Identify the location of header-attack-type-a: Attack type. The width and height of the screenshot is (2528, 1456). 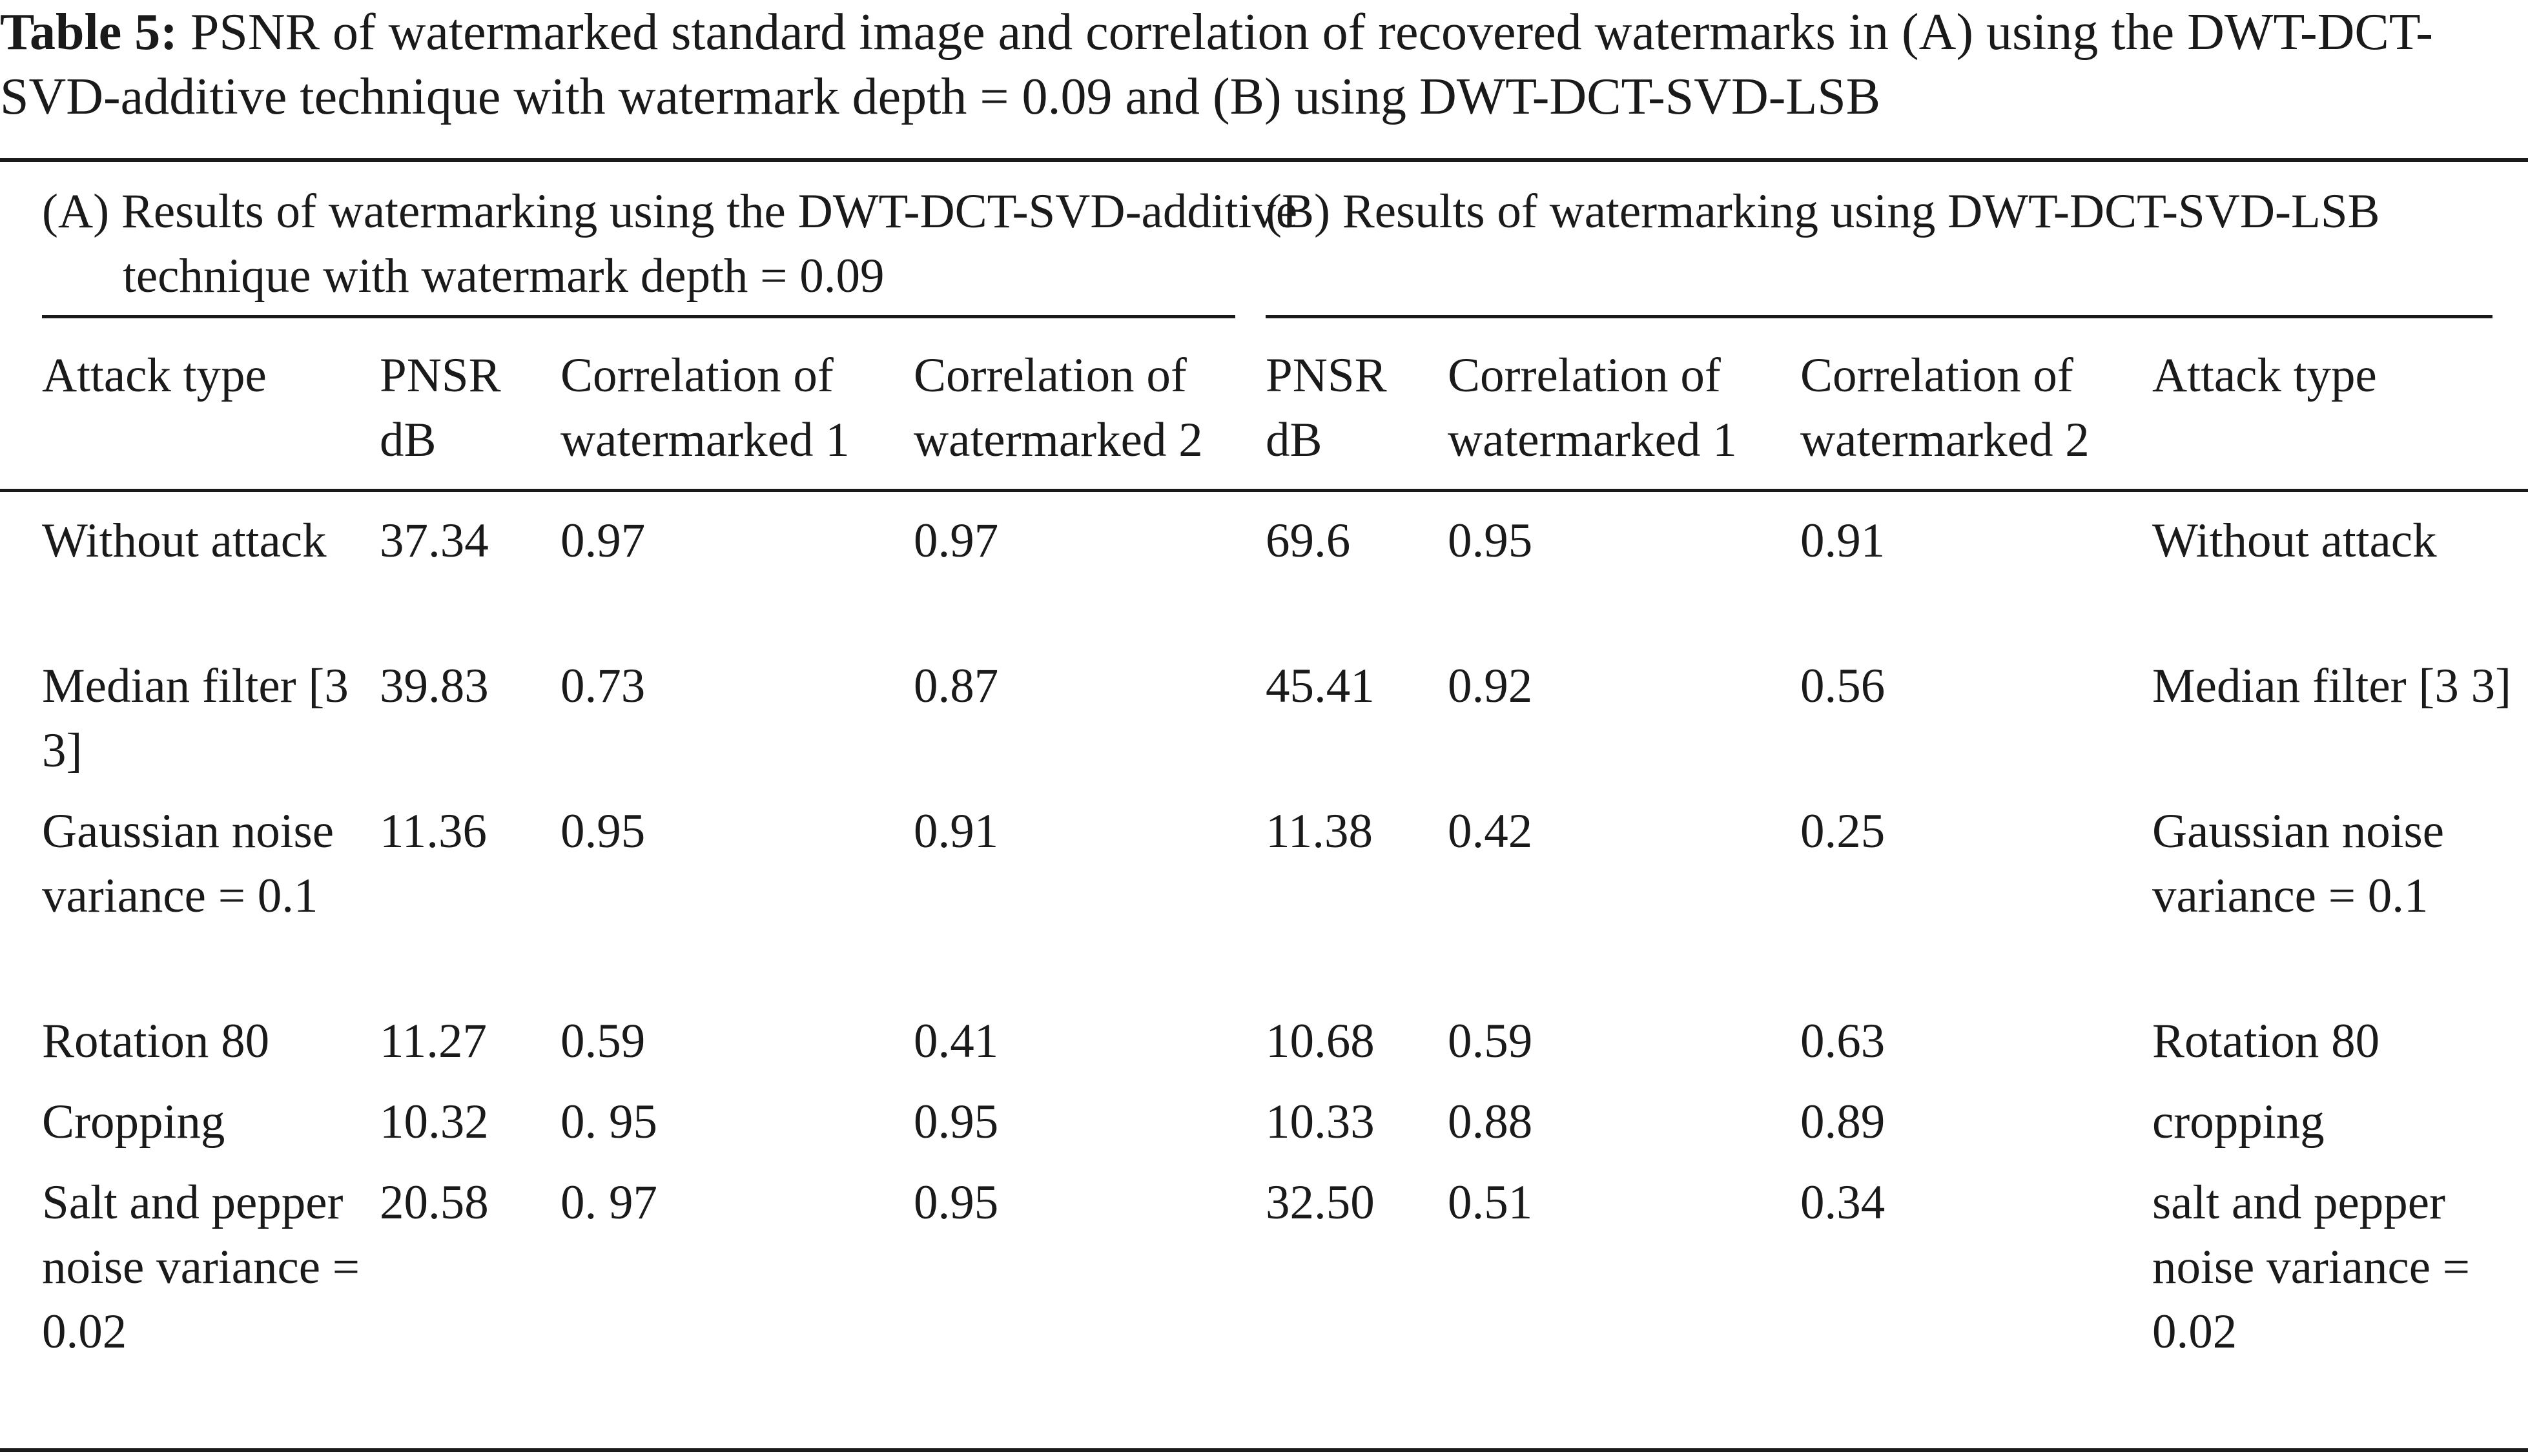
(154, 375).